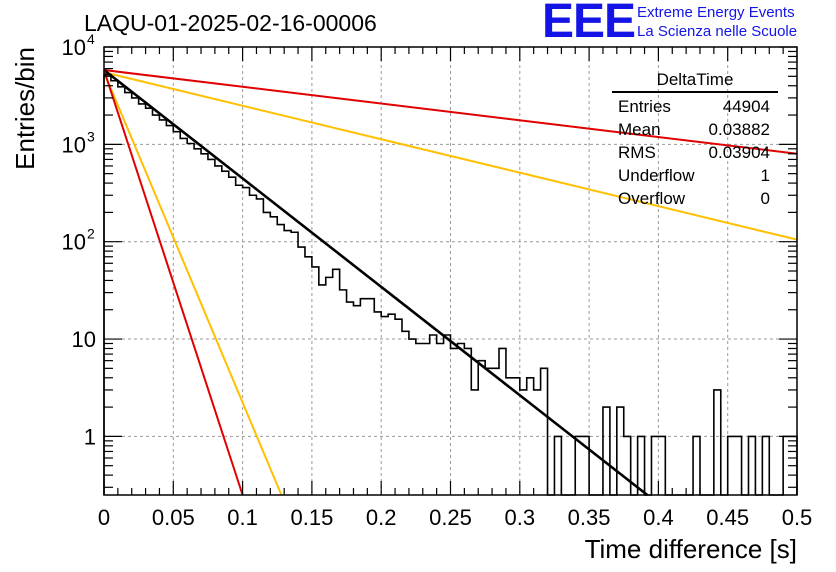 The width and height of the screenshot is (836, 572). What do you see at coordinates (739, 129) in the screenshot?
I see `stats-value: 0.03882` at bounding box center [739, 129].